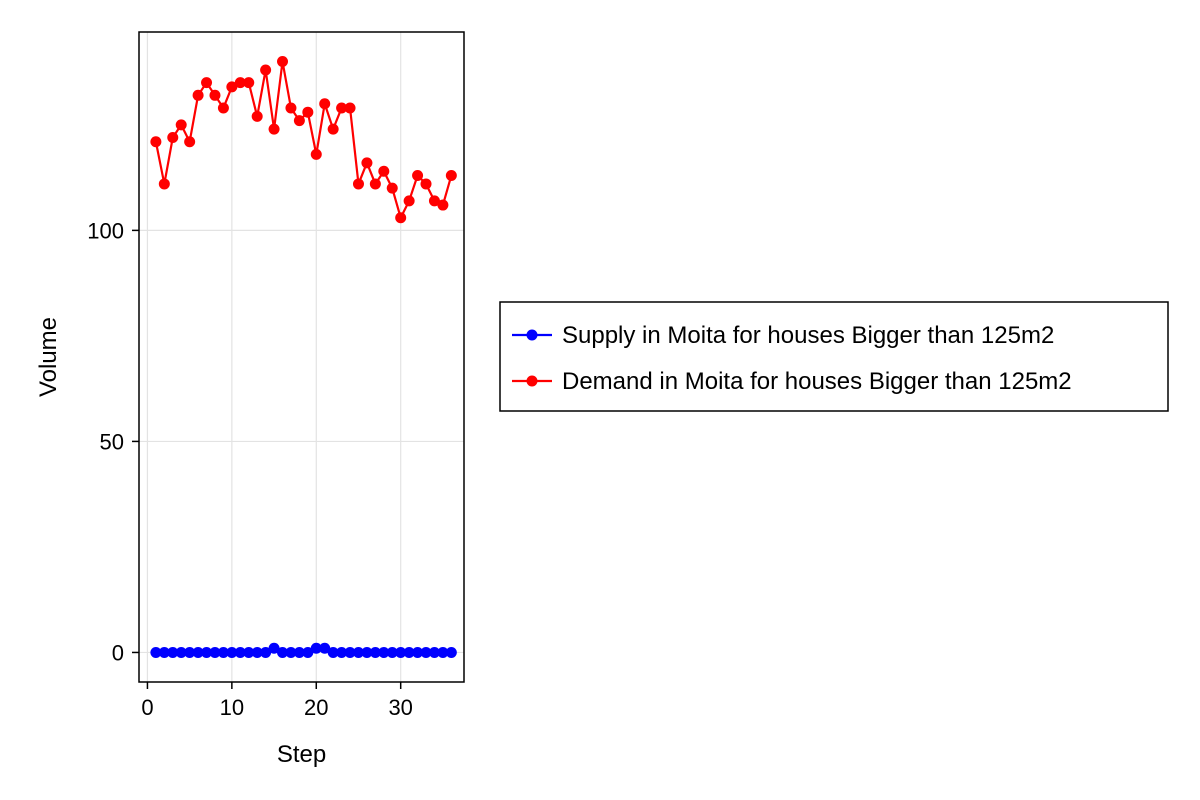  I want to click on x-tick-label: 10, so click(232, 707).